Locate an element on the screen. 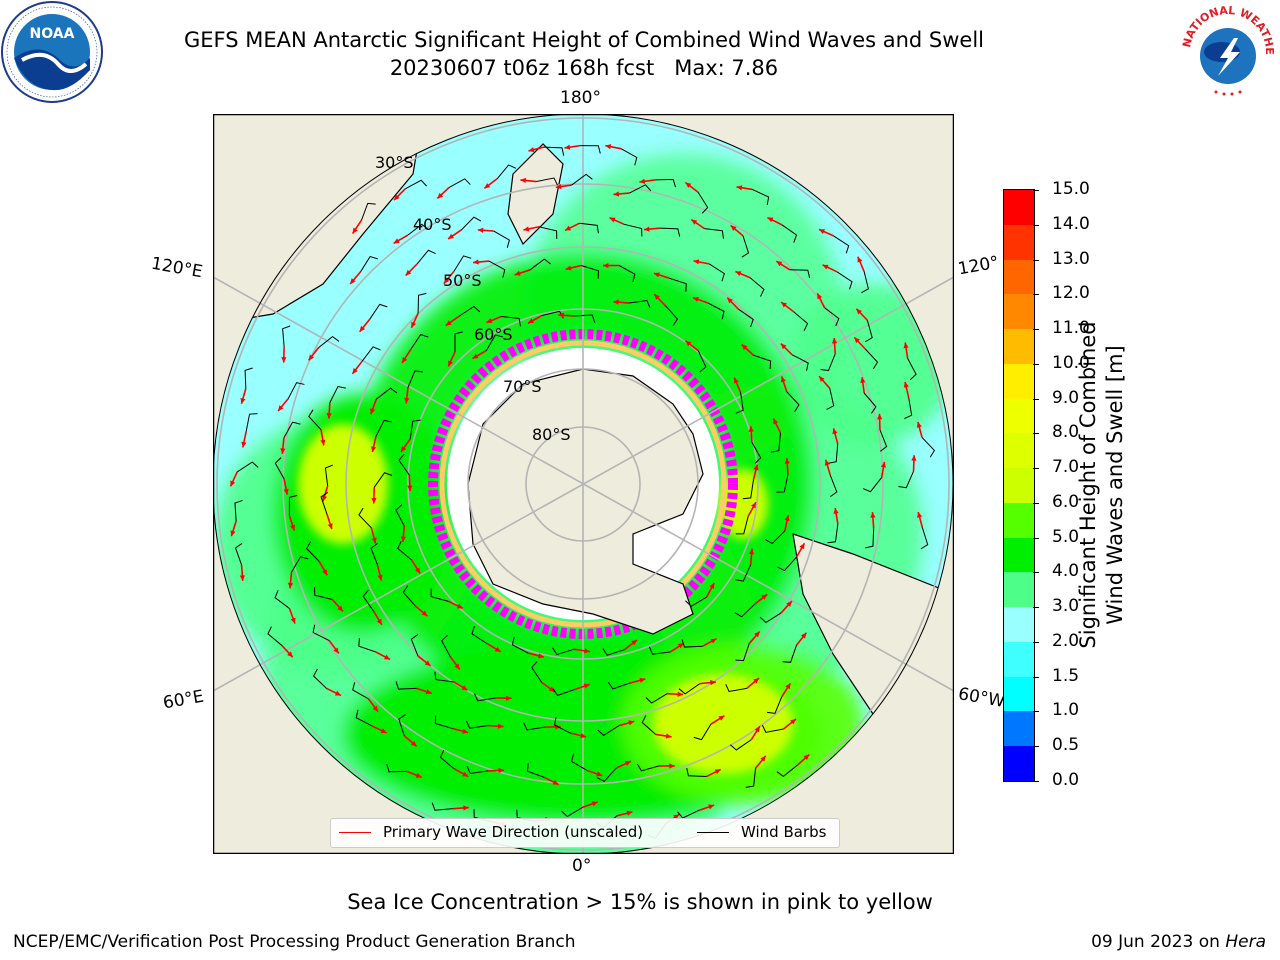  legend-wave-line is located at coordinates (355, 832).